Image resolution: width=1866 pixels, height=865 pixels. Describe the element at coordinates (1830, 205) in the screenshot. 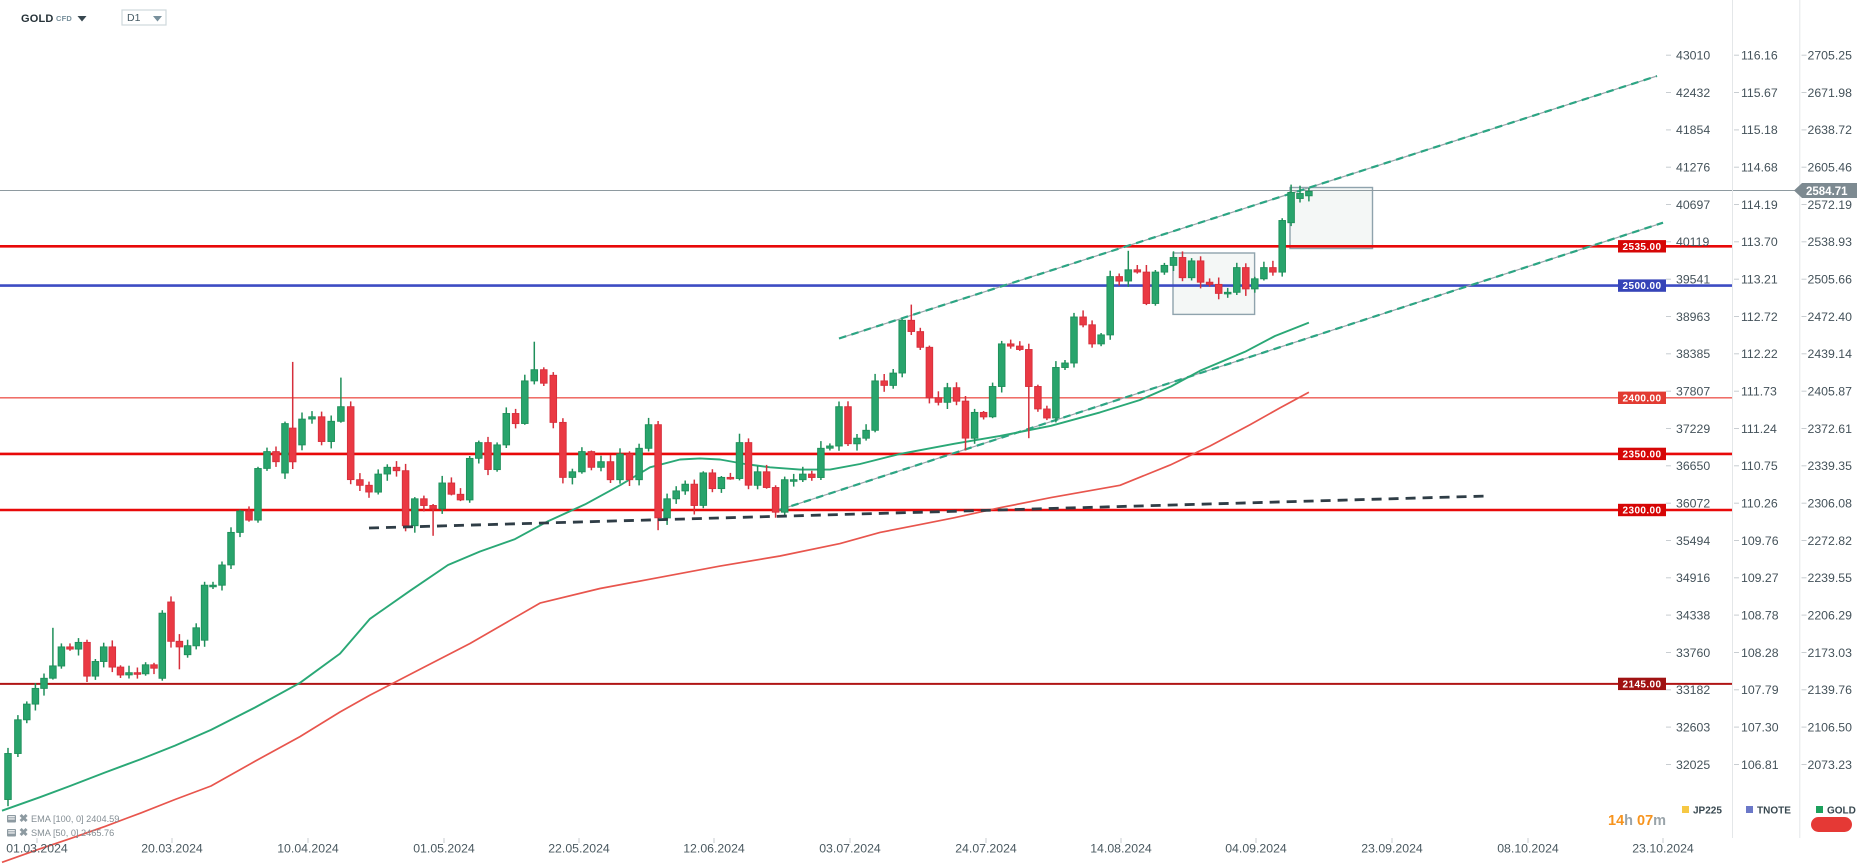

I see `svg-text: 2572.19` at that location.